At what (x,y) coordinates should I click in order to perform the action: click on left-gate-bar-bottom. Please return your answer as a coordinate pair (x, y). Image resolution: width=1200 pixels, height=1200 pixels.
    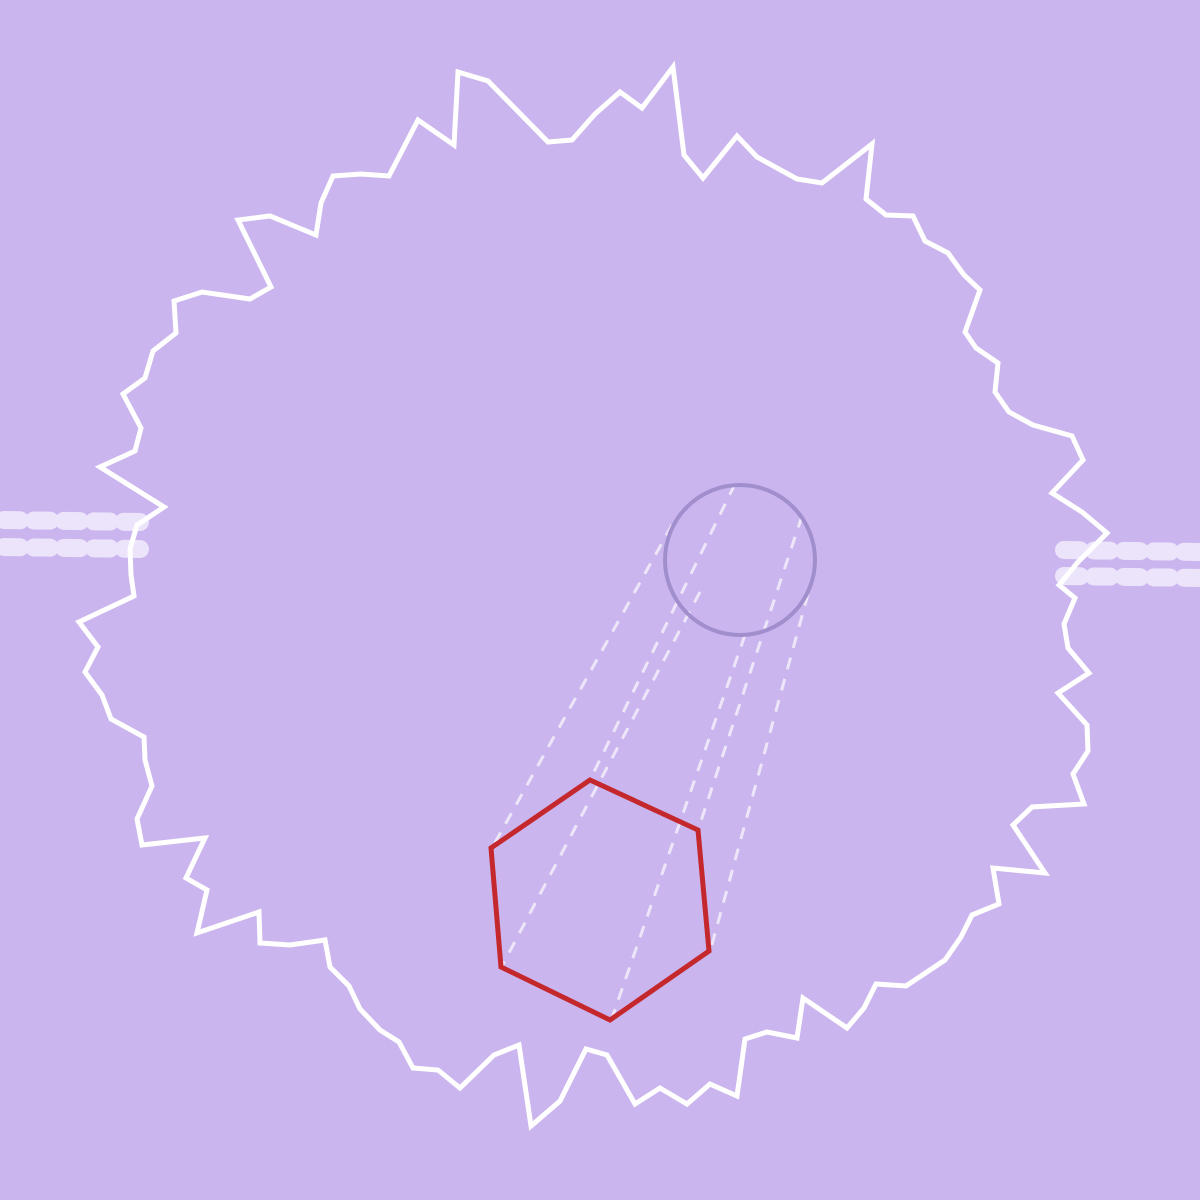
    Looking at the image, I should click on (74, 548).